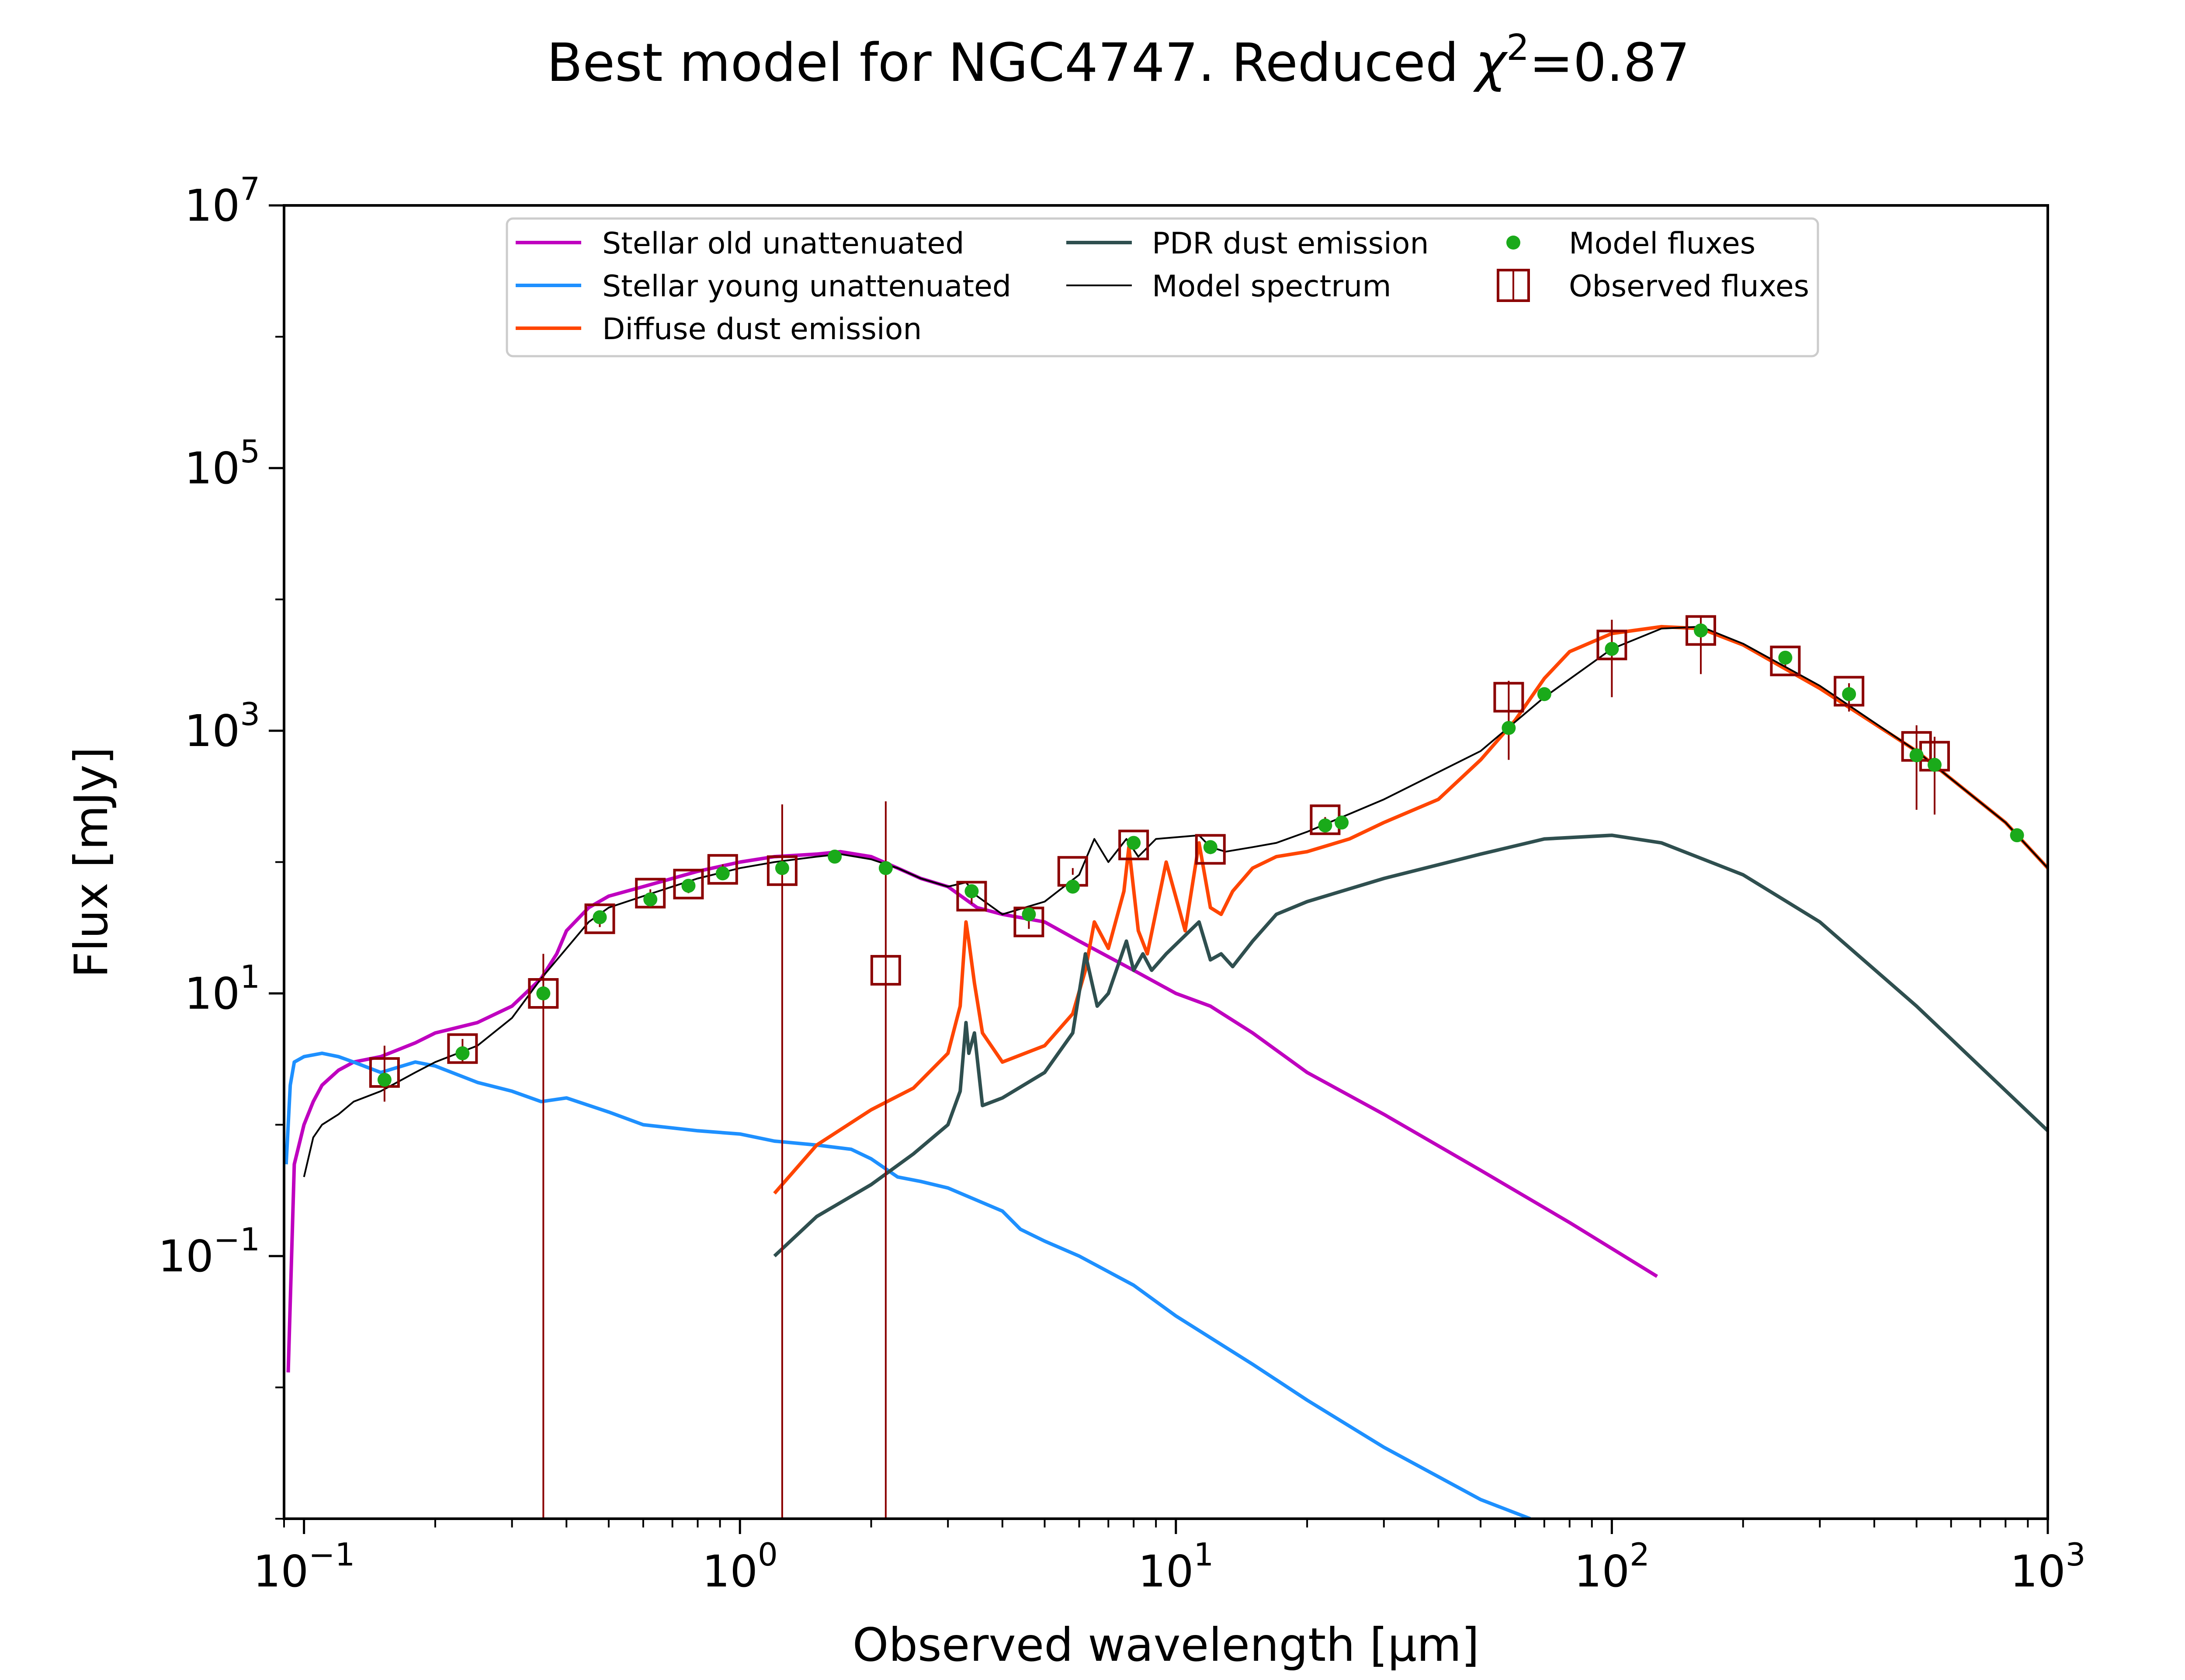 Image resolution: width=2185 pixels, height=1680 pixels. Describe the element at coordinates (1609, 63) in the screenshot. I see `title-suffix: =0.87` at that location.